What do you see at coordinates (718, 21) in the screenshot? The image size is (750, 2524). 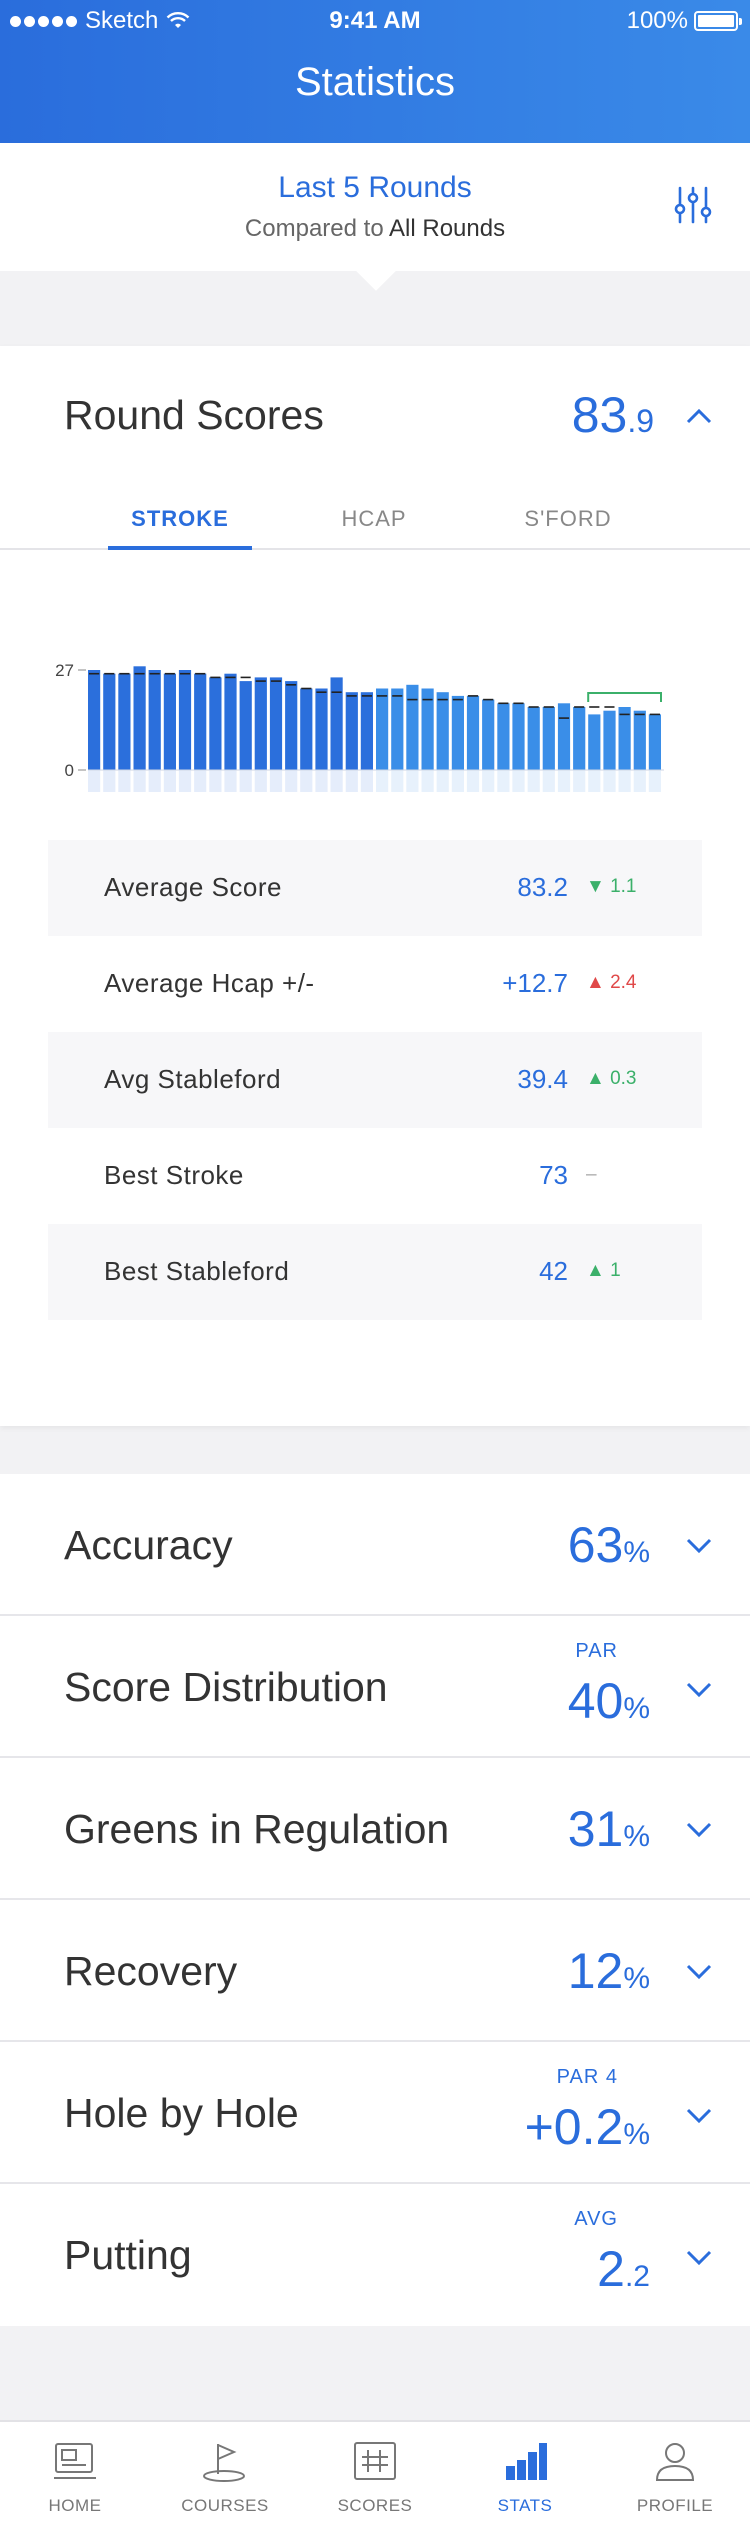 I see `battery-icon` at bounding box center [718, 21].